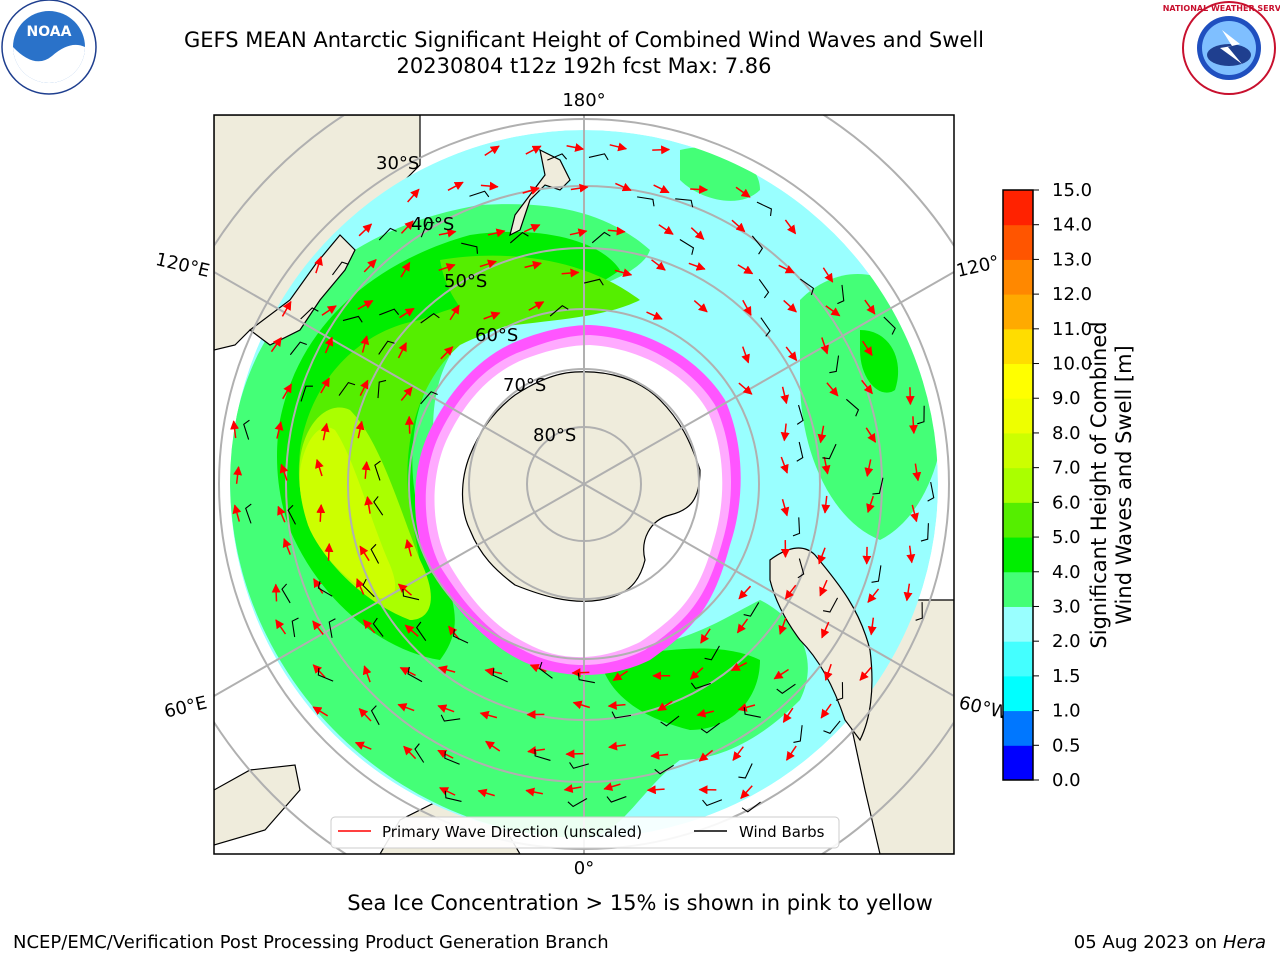  What do you see at coordinates (1066, 606) in the screenshot?
I see `colorbar-tick-label: 3.0` at bounding box center [1066, 606].